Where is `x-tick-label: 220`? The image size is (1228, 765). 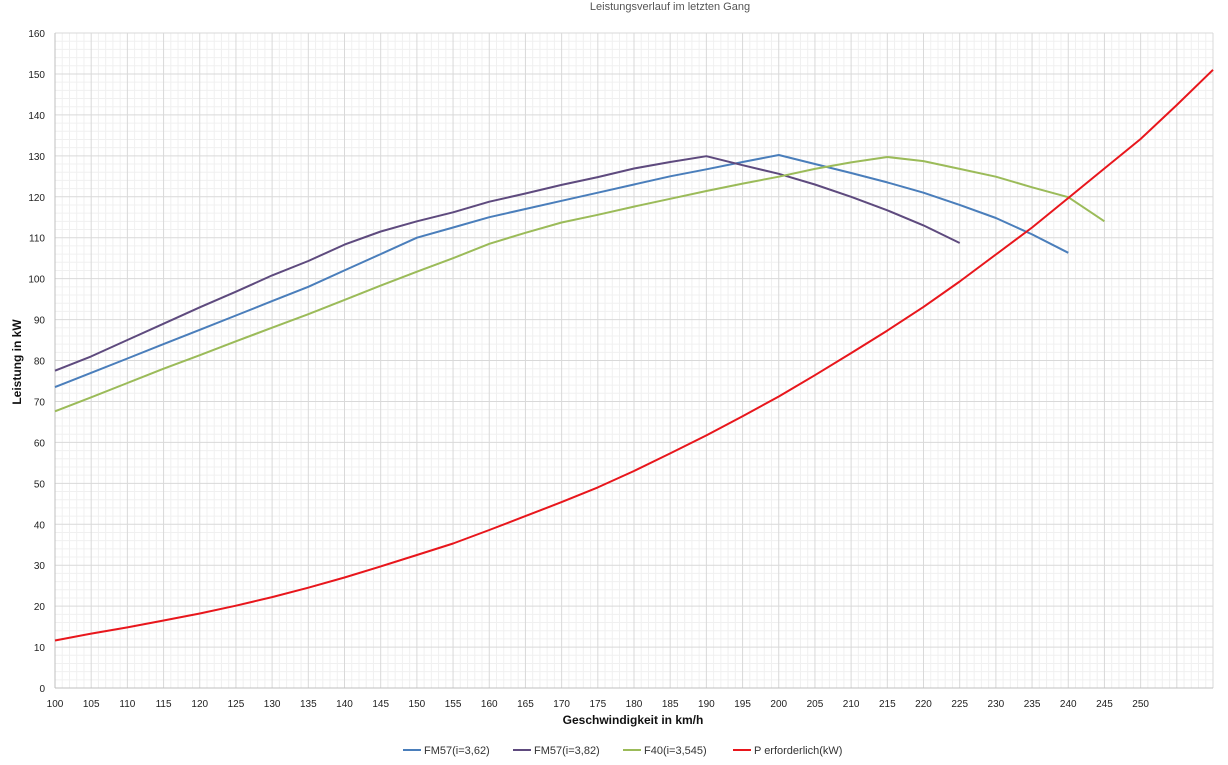 x-tick-label: 220 is located at coordinates (923, 704).